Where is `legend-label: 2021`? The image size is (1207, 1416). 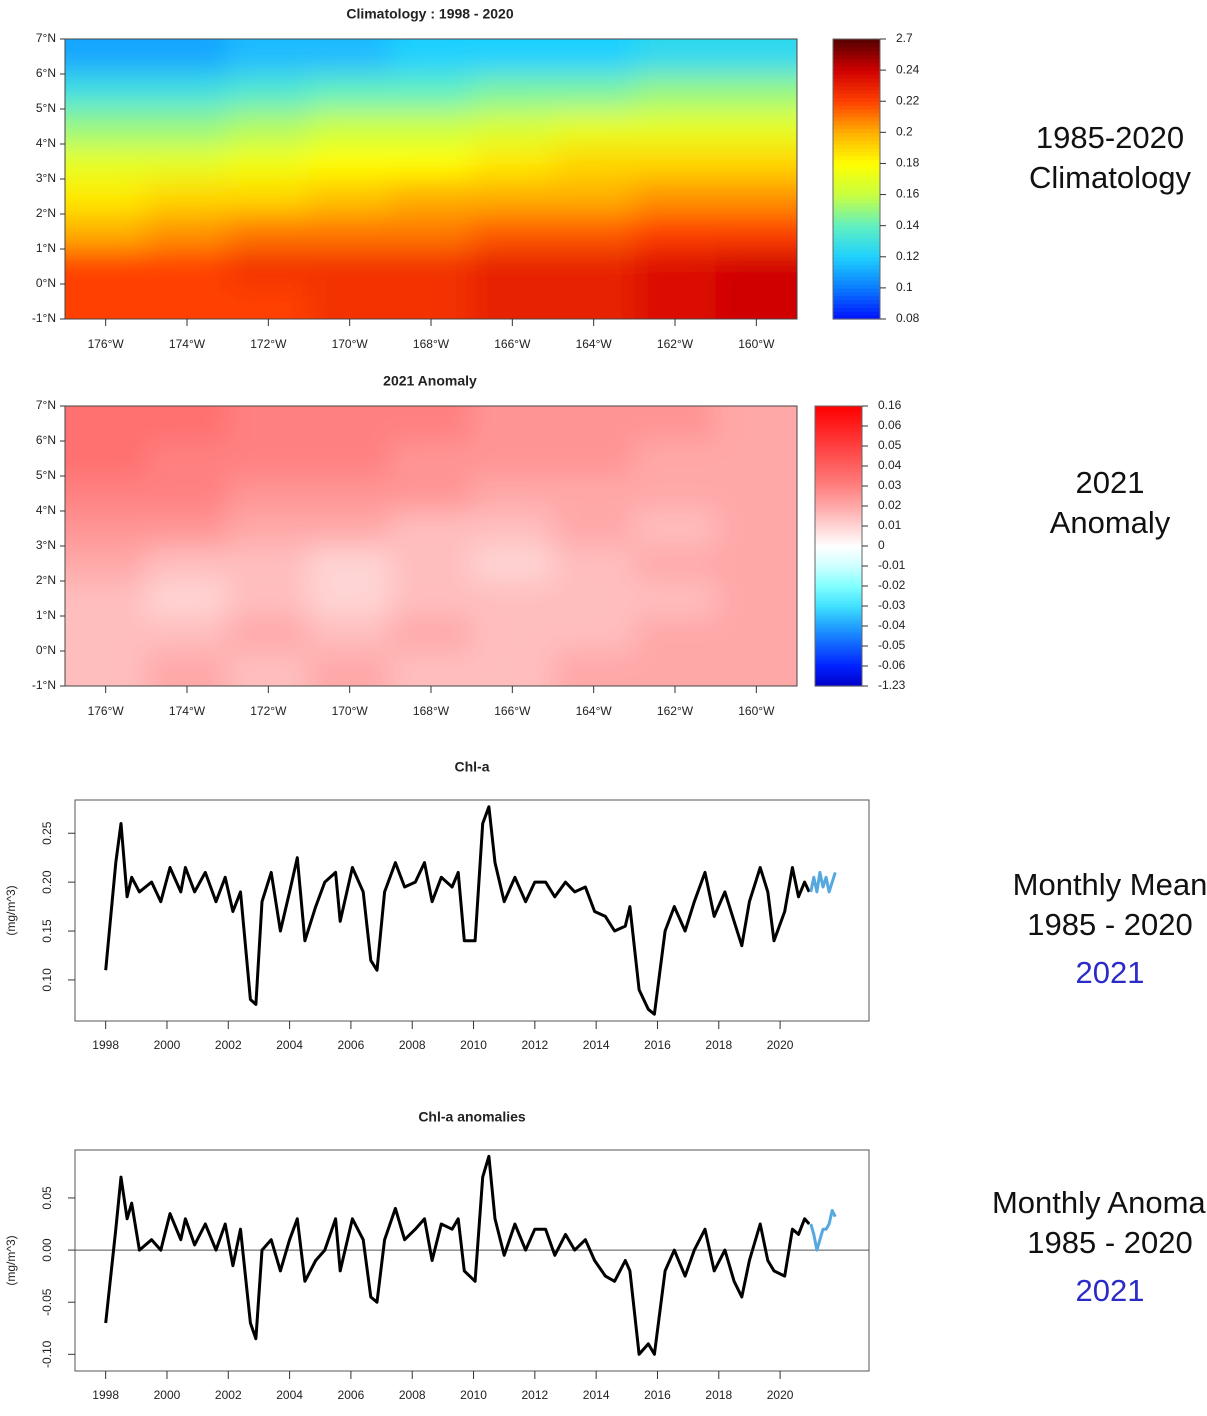 legend-label: 2021 is located at coordinates (1110, 972).